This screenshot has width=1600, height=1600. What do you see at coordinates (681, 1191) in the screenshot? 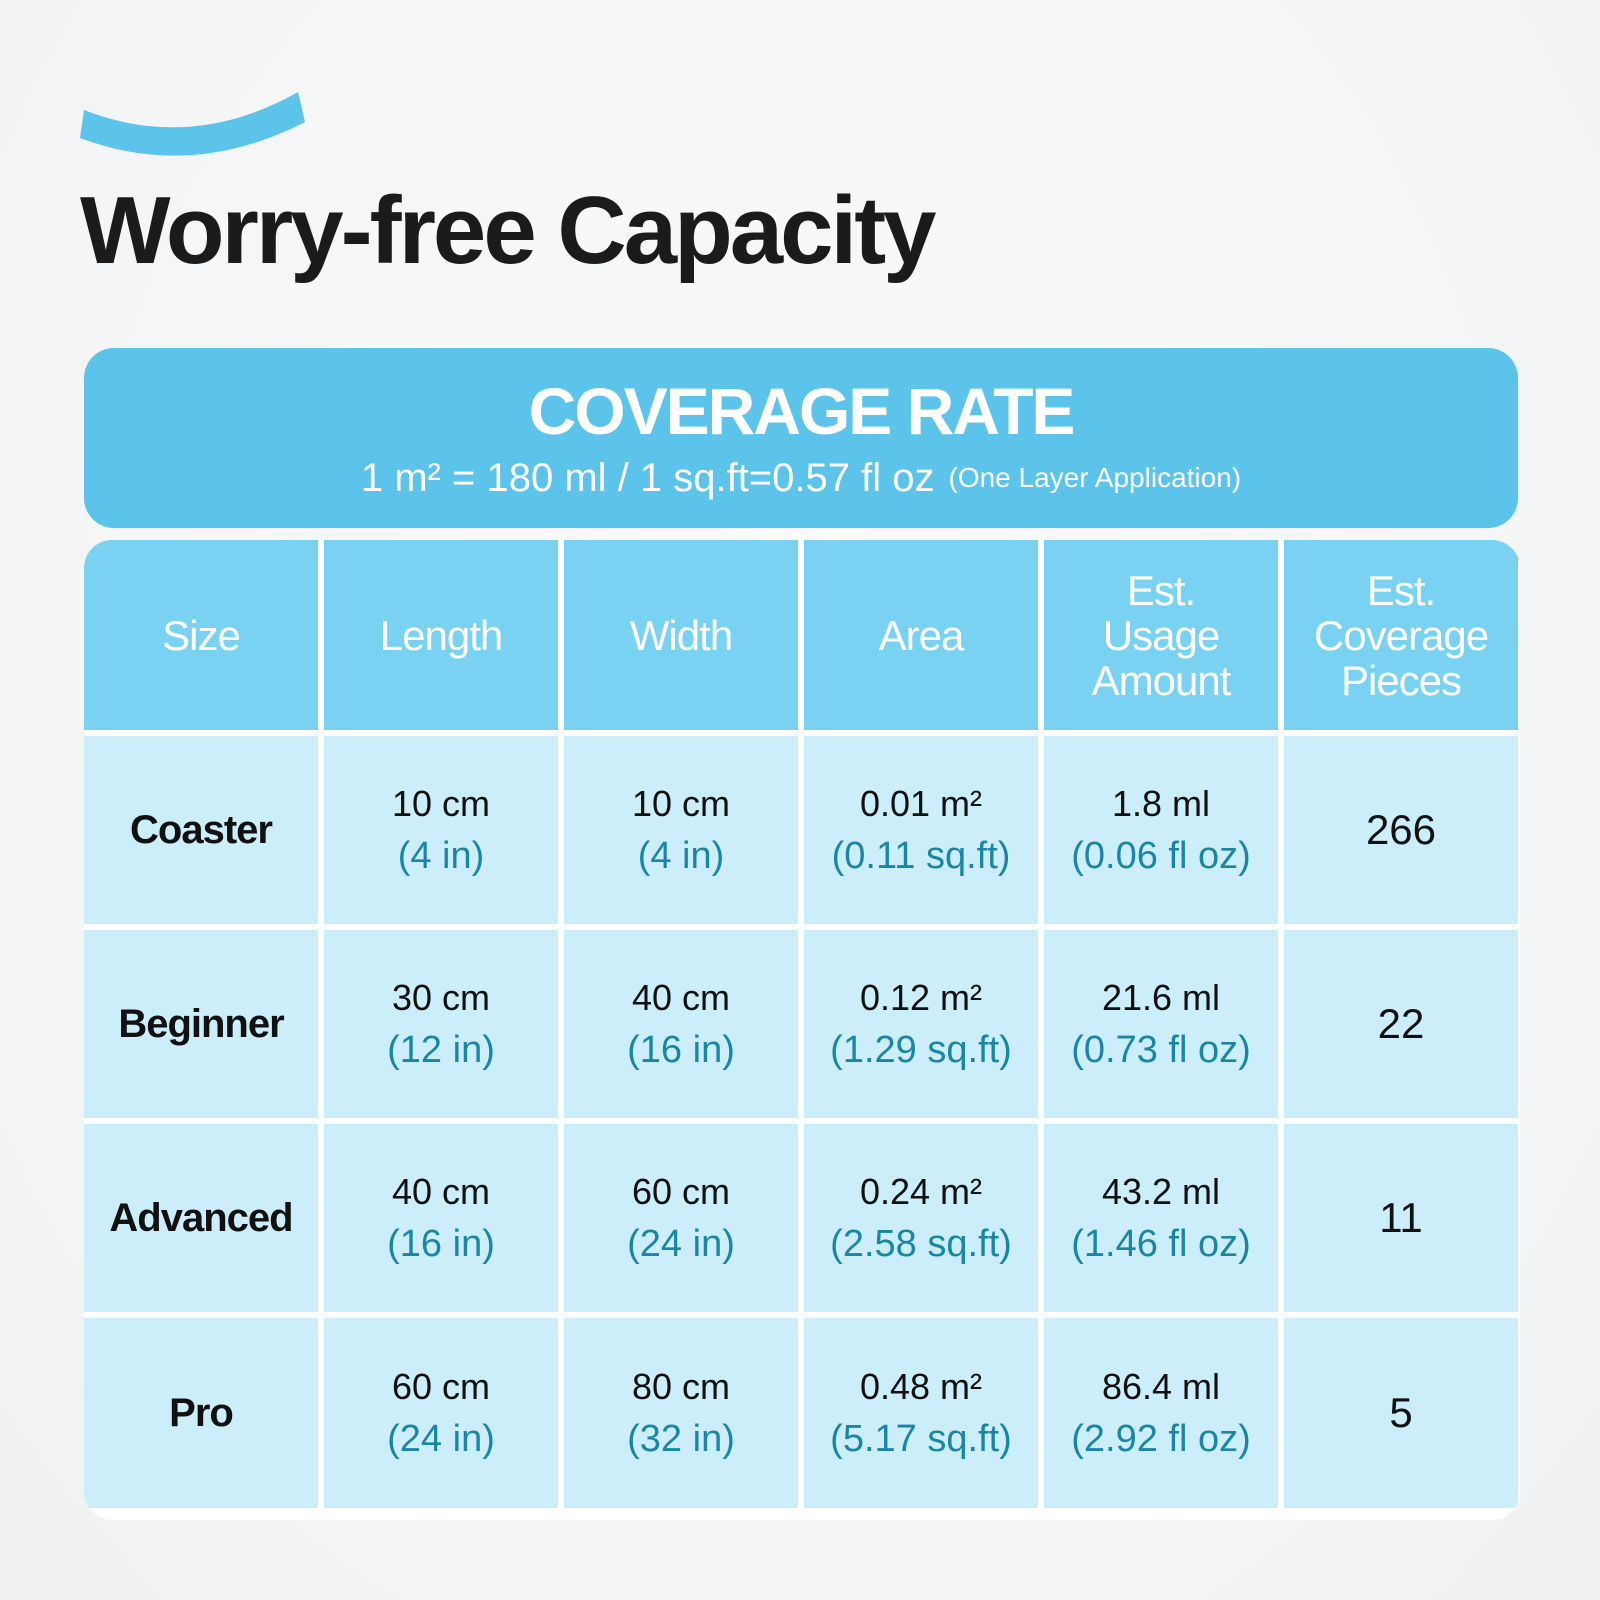
I see `width-cm: 60 cm` at bounding box center [681, 1191].